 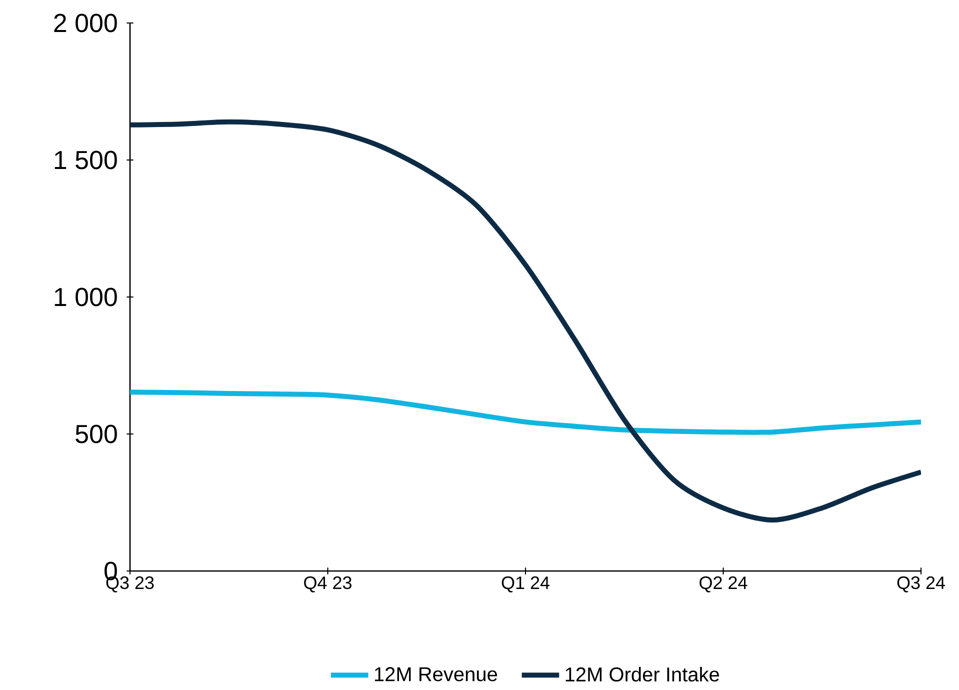 I want to click on x-tick-label: Q1 24, so click(x=526, y=584).